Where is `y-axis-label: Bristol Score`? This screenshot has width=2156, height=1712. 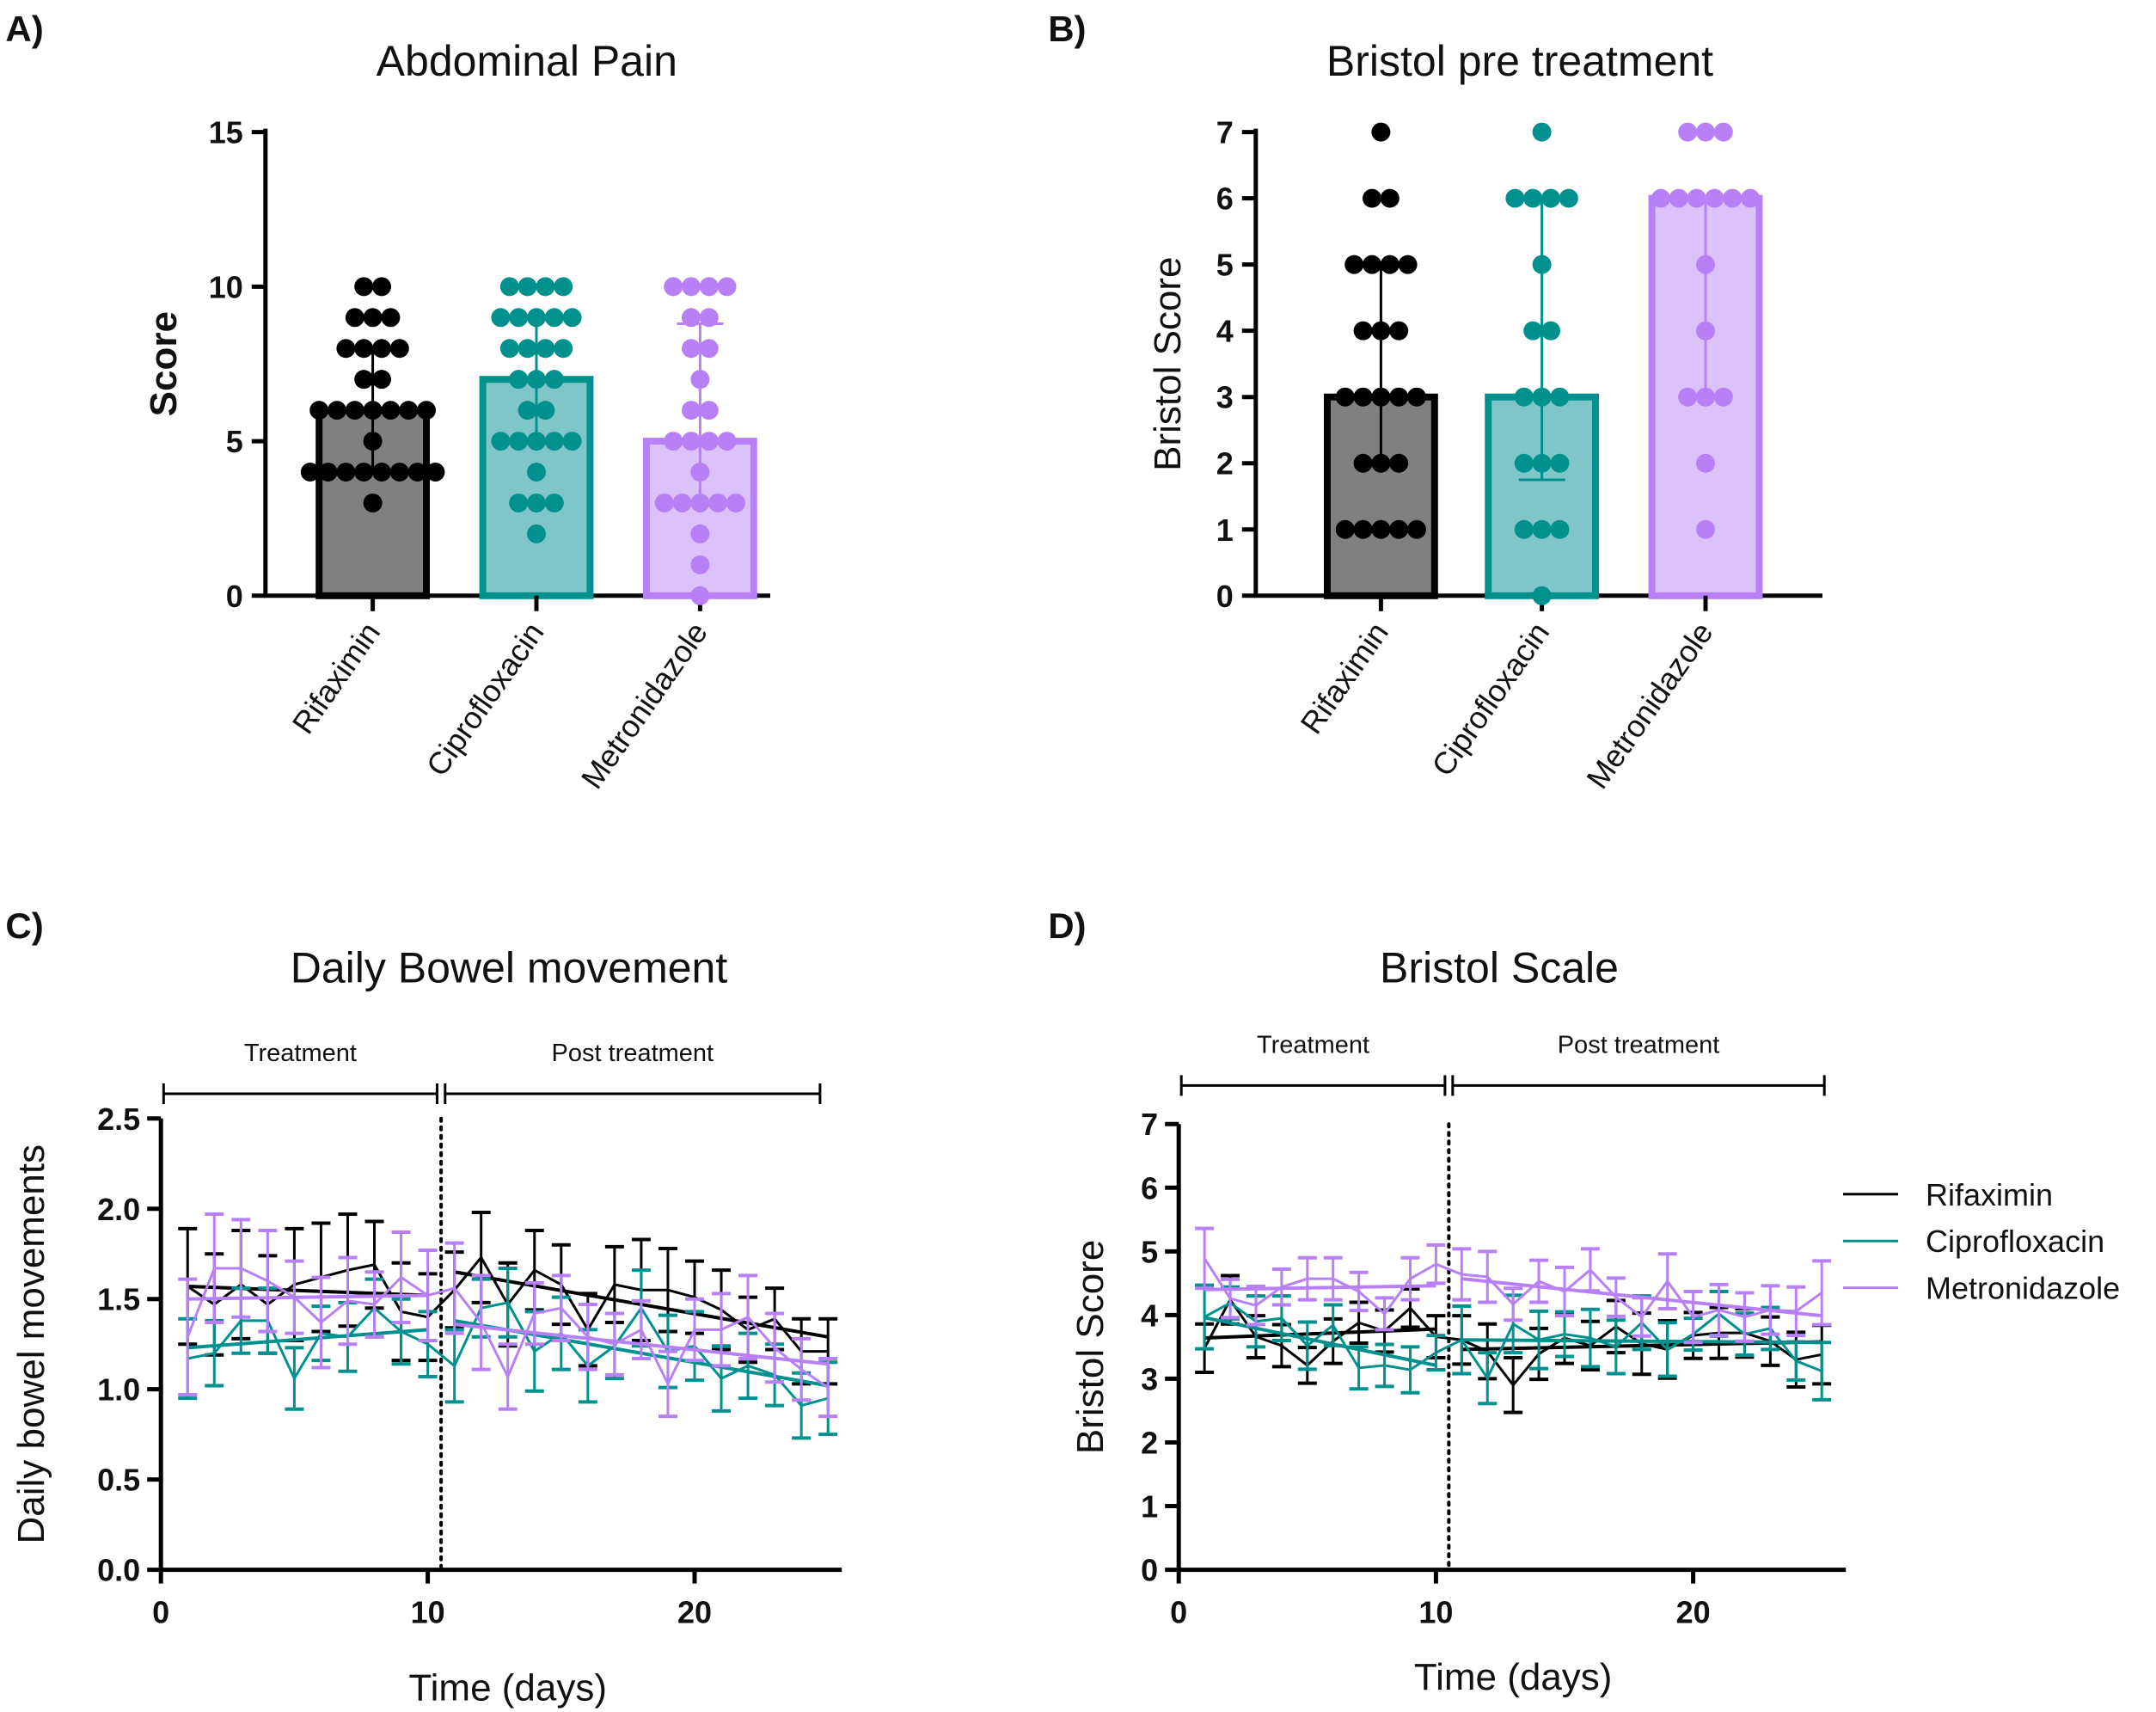 y-axis-label: Bristol Score is located at coordinates (1090, 1347).